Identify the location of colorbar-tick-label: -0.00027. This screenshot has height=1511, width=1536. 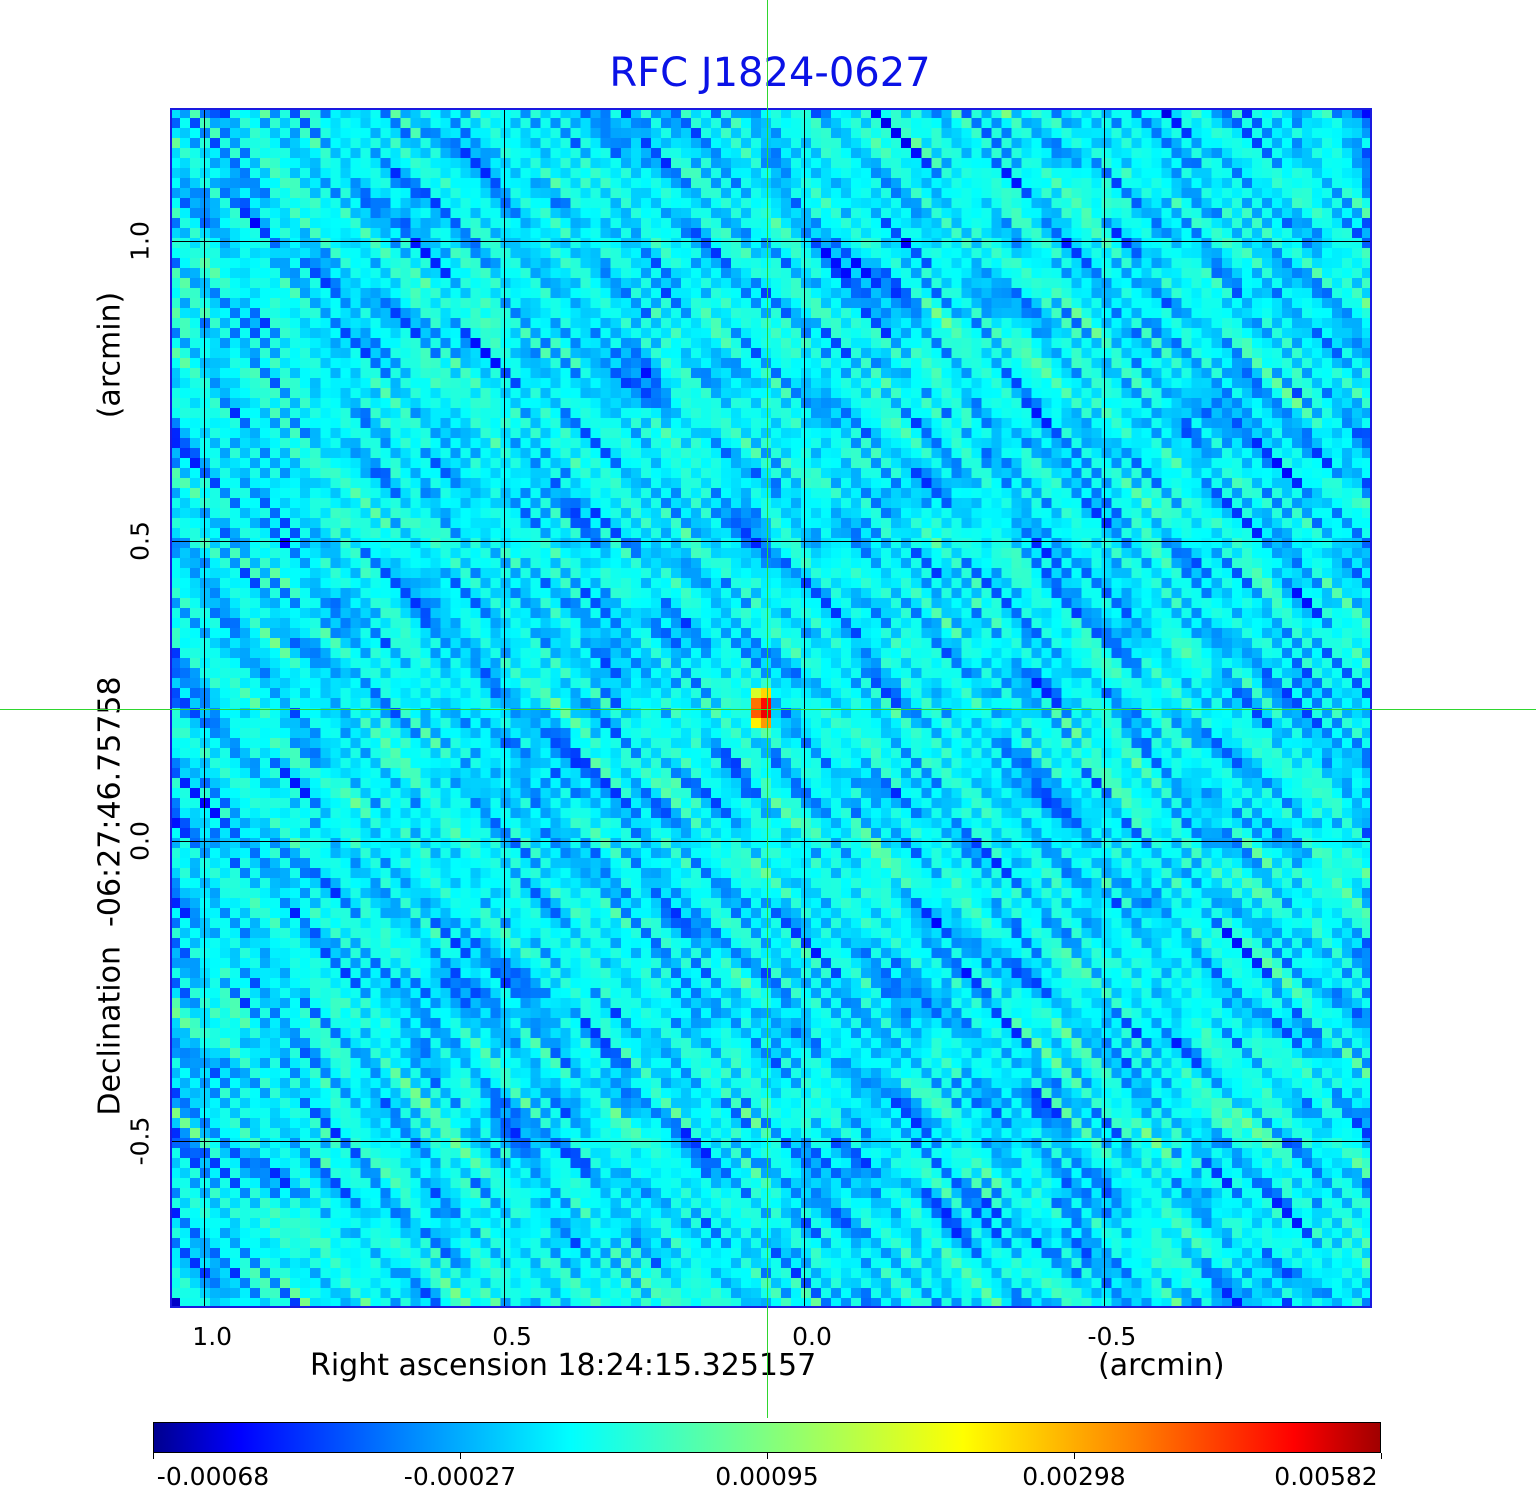
(460, 1476).